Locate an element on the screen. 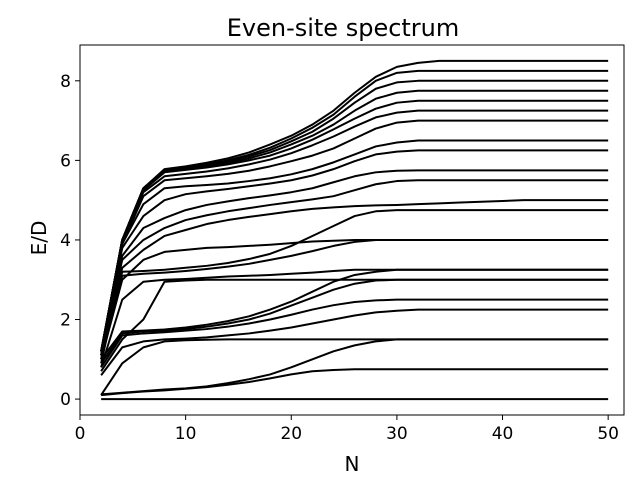  x-axis-label: N is located at coordinates (352, 464).